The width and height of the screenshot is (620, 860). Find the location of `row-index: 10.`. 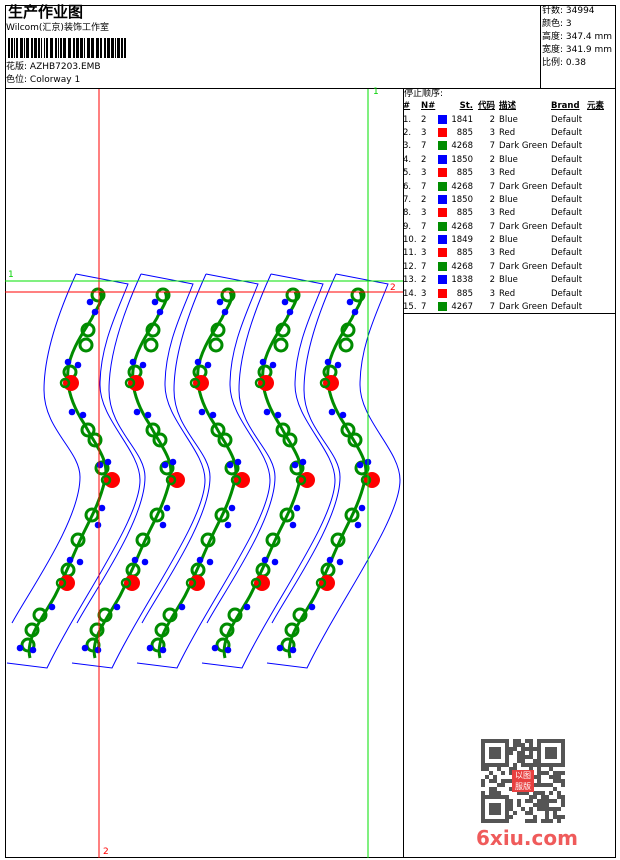

row-index: 10. is located at coordinates (410, 240).